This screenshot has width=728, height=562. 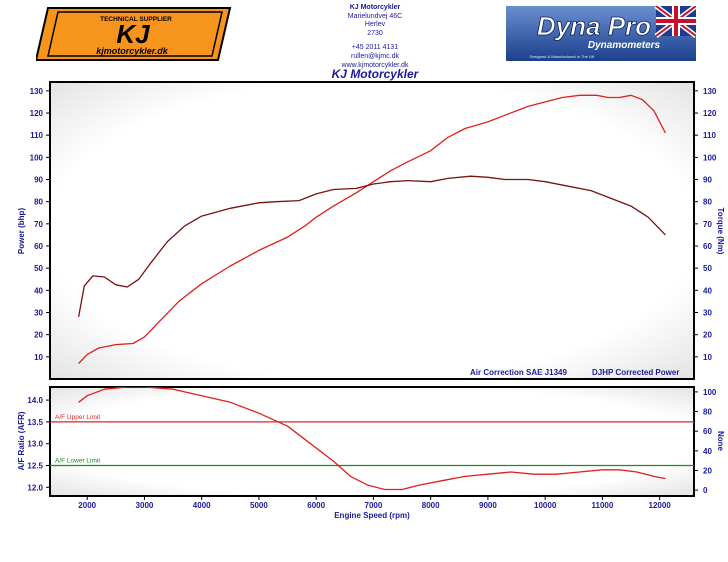 What do you see at coordinates (707, 357) in the screenshot?
I see `torque-tick-label: 10` at bounding box center [707, 357].